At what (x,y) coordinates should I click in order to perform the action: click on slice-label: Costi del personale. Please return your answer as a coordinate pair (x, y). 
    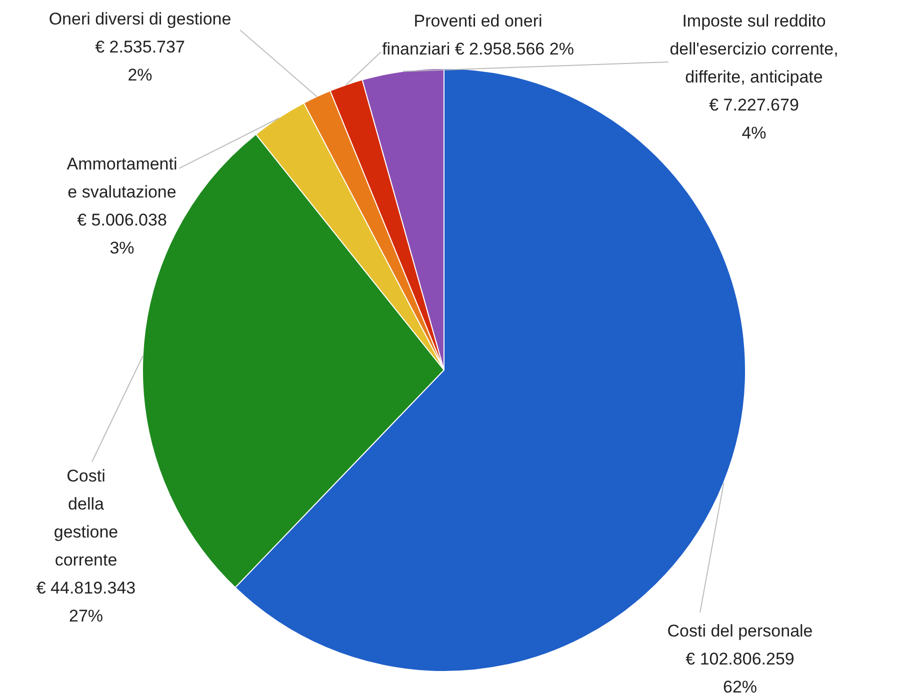
    Looking at the image, I should click on (740, 631).